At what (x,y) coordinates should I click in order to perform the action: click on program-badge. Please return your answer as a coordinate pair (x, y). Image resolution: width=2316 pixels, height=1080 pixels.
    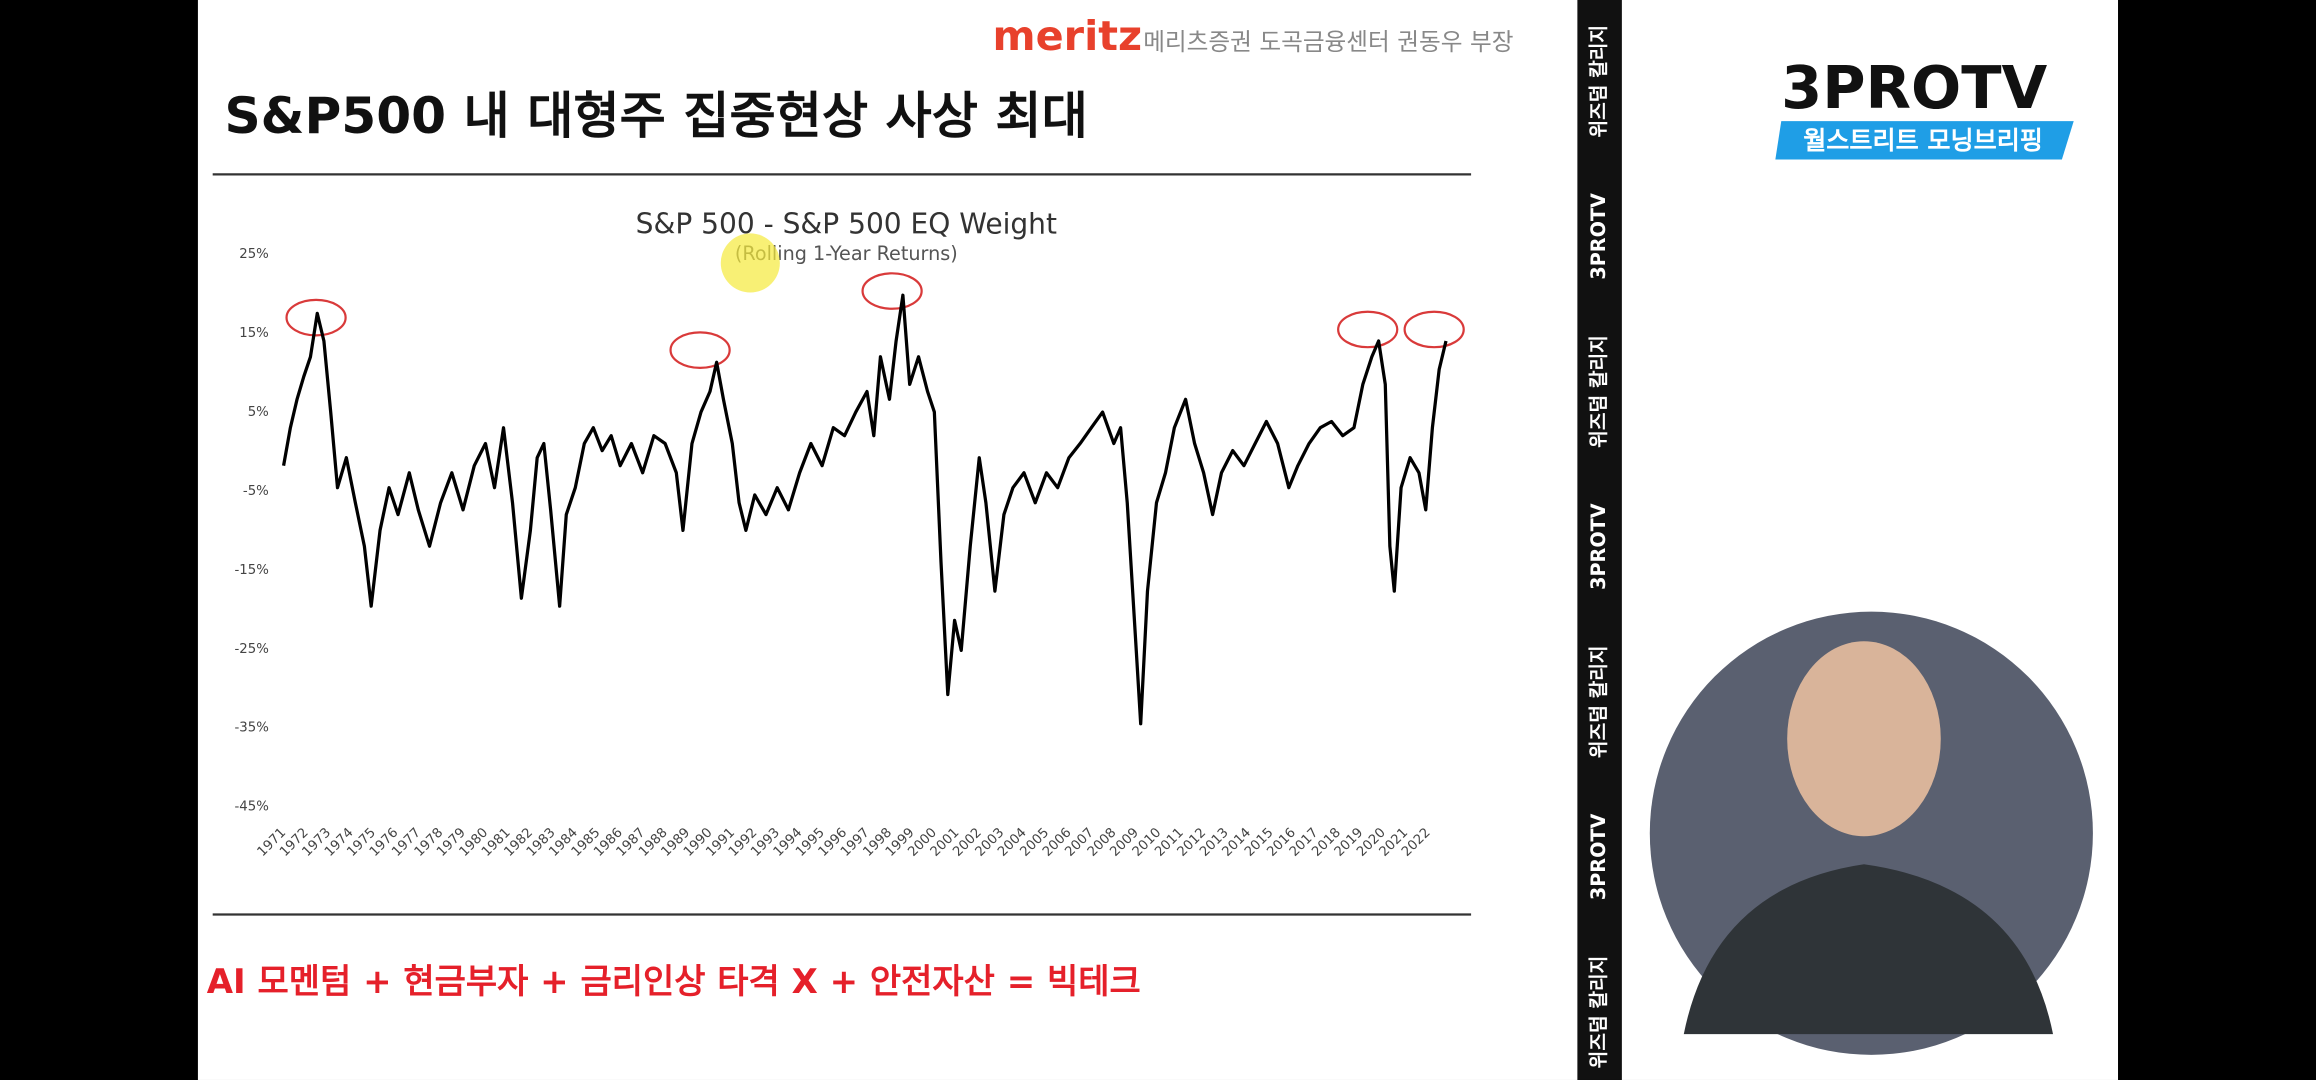
    Looking at the image, I should click on (1924, 140).